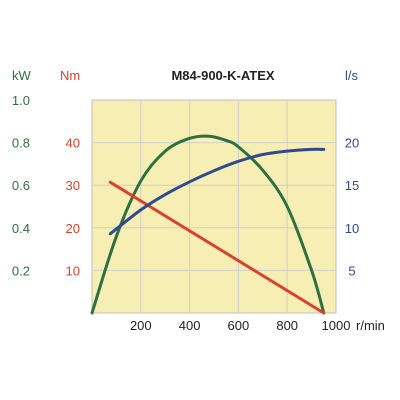  Describe the element at coordinates (352, 75) in the screenshot. I see `unit-label-ls: l/s` at that location.